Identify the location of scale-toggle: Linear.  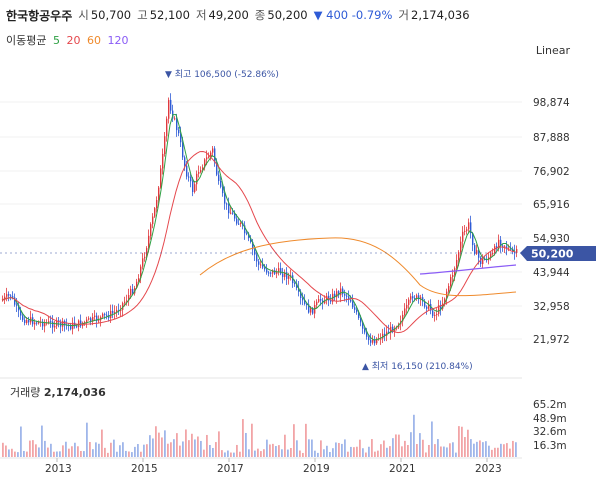
(552, 50).